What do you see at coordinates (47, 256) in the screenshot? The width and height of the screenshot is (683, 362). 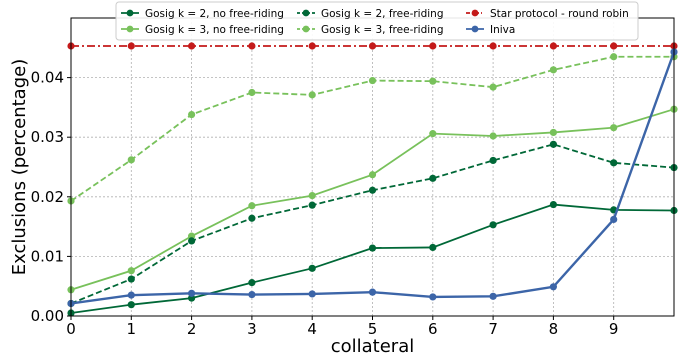 I see `y-tick-label: 0.01` at bounding box center [47, 256].